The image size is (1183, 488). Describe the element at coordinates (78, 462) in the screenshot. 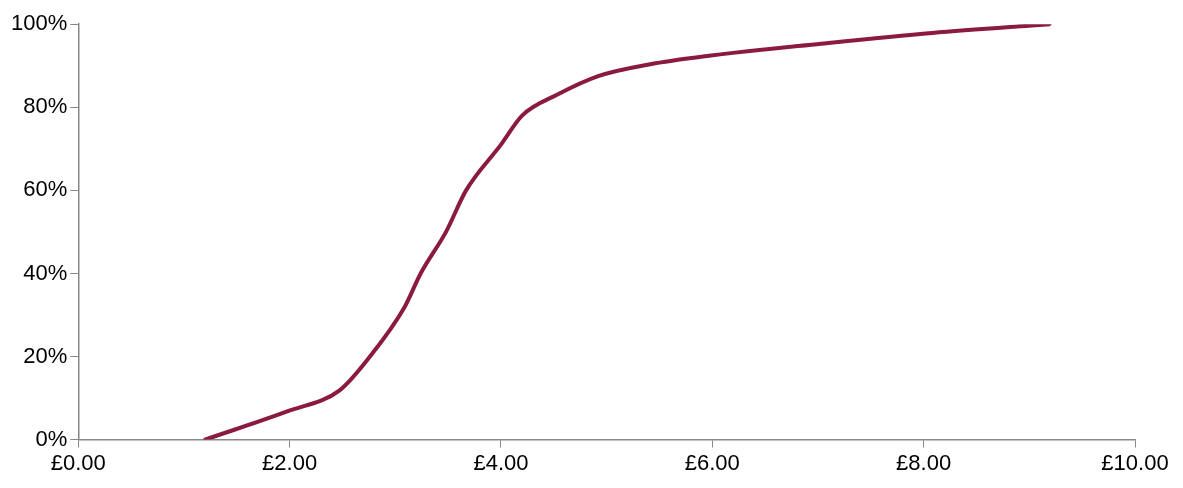

I see `x-tick-label: £0.00` at that location.